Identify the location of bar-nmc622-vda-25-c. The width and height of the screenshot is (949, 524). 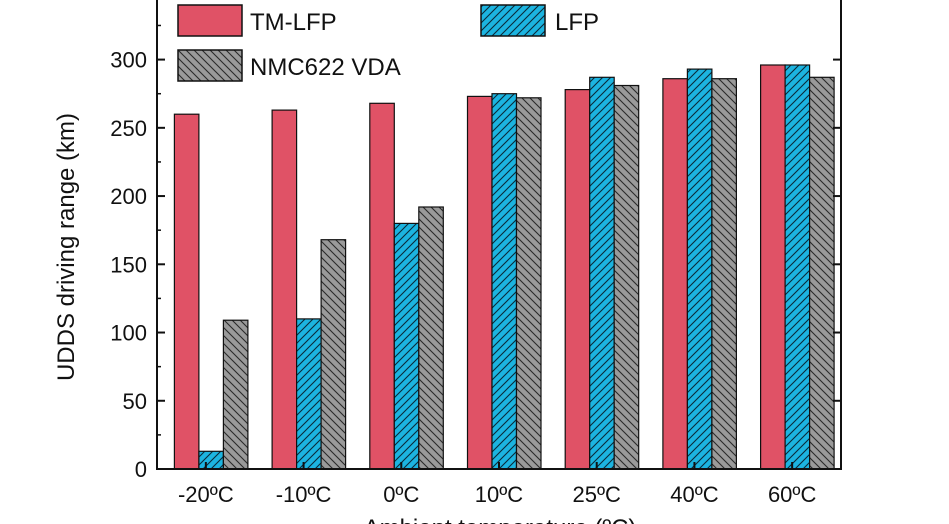
(626, 277).